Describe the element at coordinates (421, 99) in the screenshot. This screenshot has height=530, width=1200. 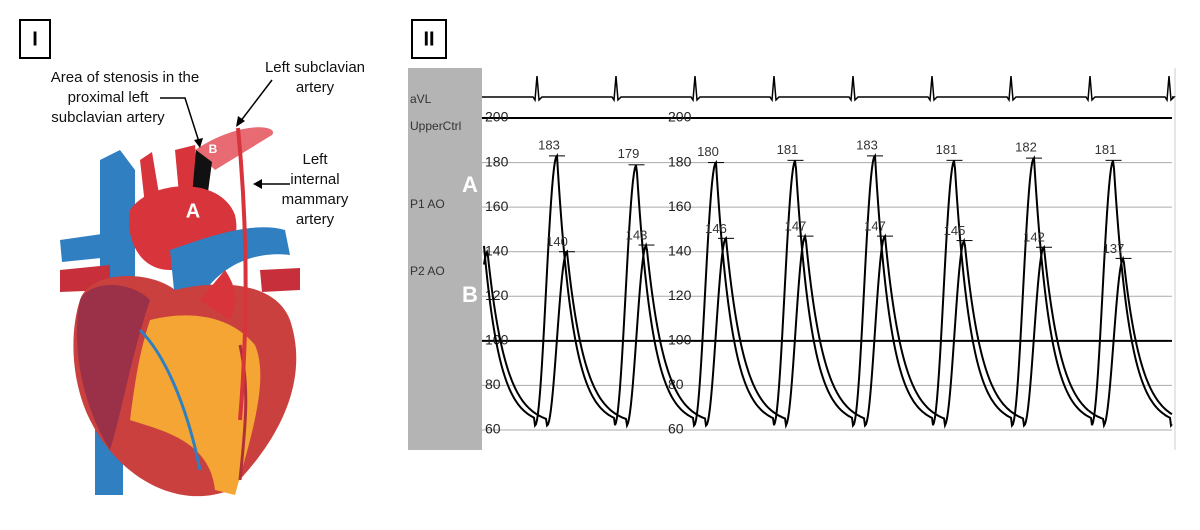
I see `channel-label: aVL` at that location.